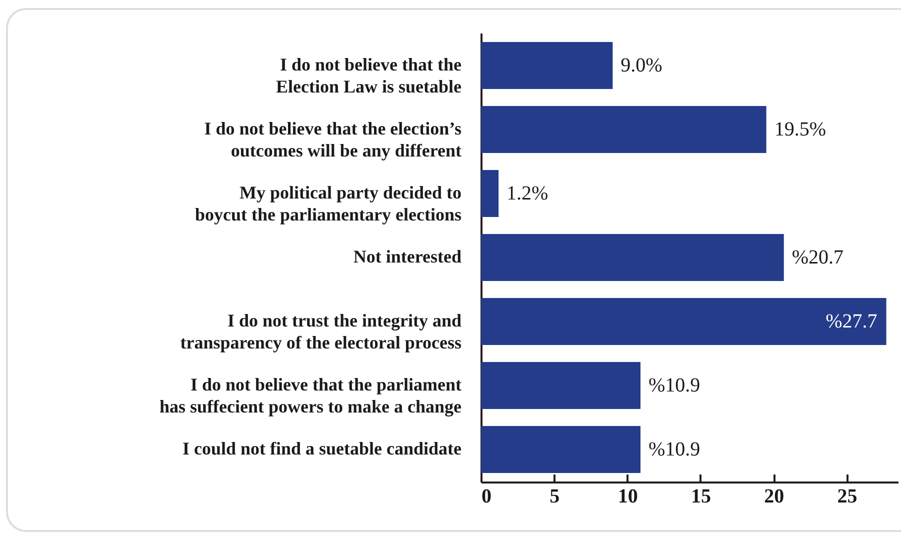 This screenshot has height=533, width=901. Describe the element at coordinates (369, 75) in the screenshot. I see `y-tick-label: I do not believe that the Election Law is suetable` at that location.